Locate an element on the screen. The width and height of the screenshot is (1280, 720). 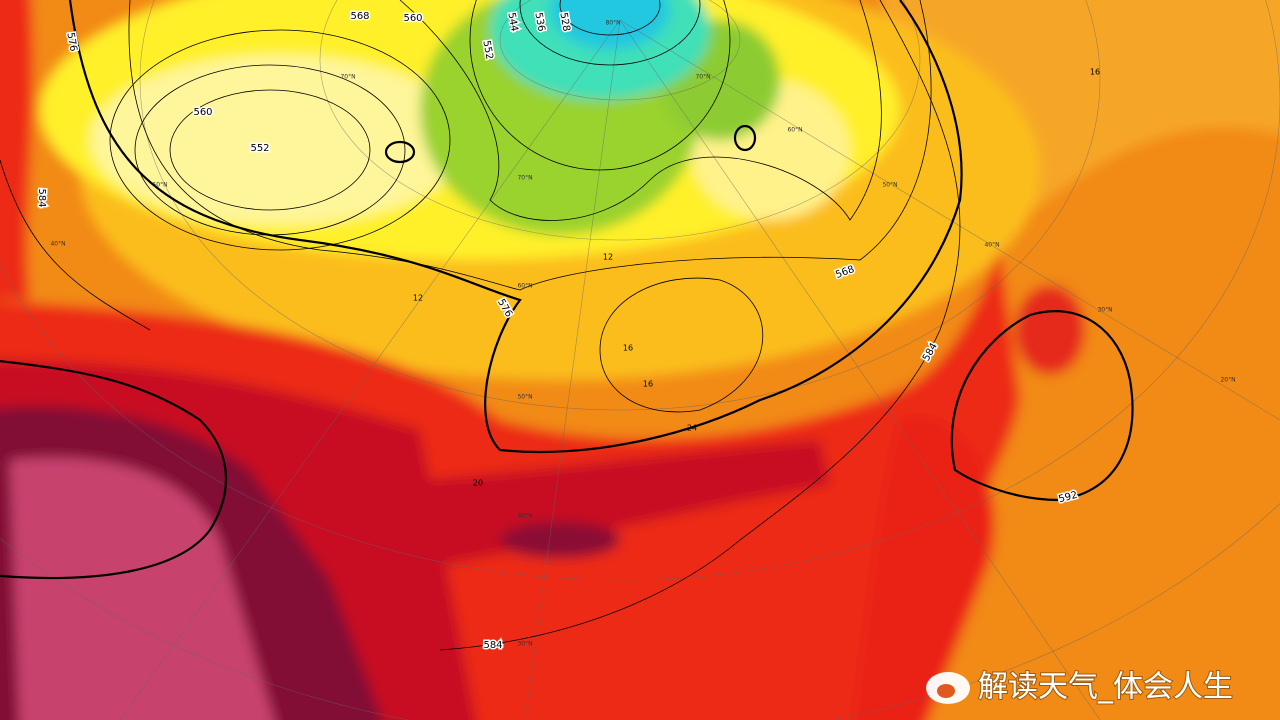
isoline-label: 528 is located at coordinates (564, 22).